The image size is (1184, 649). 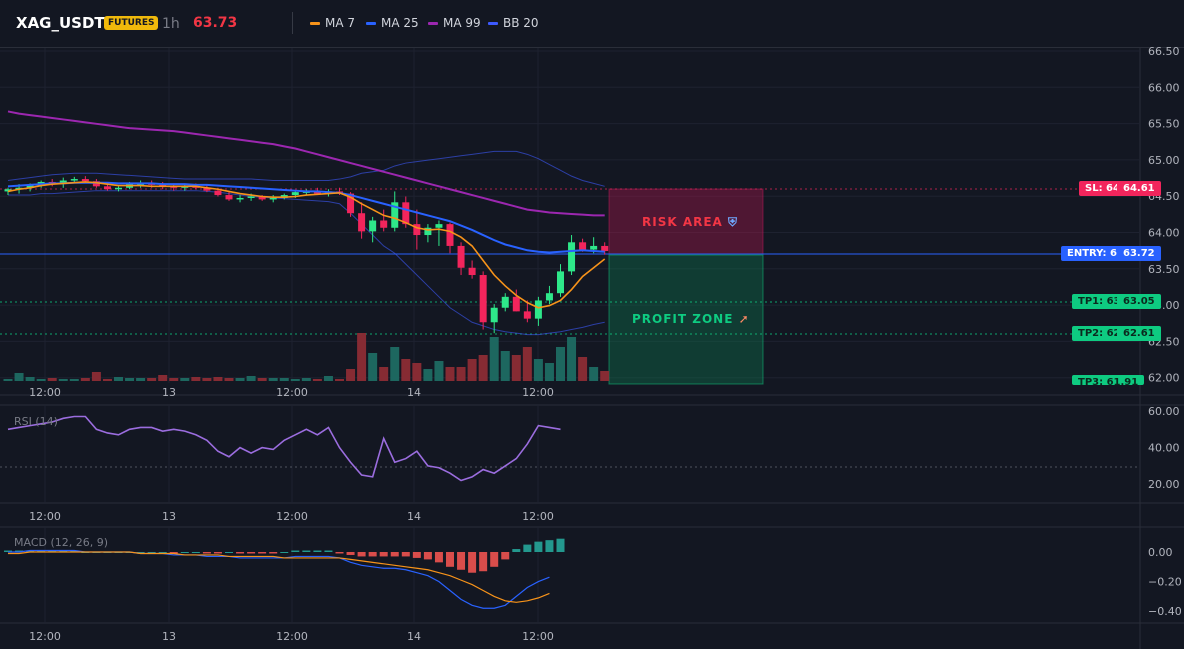 I want to click on rsi-tick: 20.00, so click(x=1164, y=484).